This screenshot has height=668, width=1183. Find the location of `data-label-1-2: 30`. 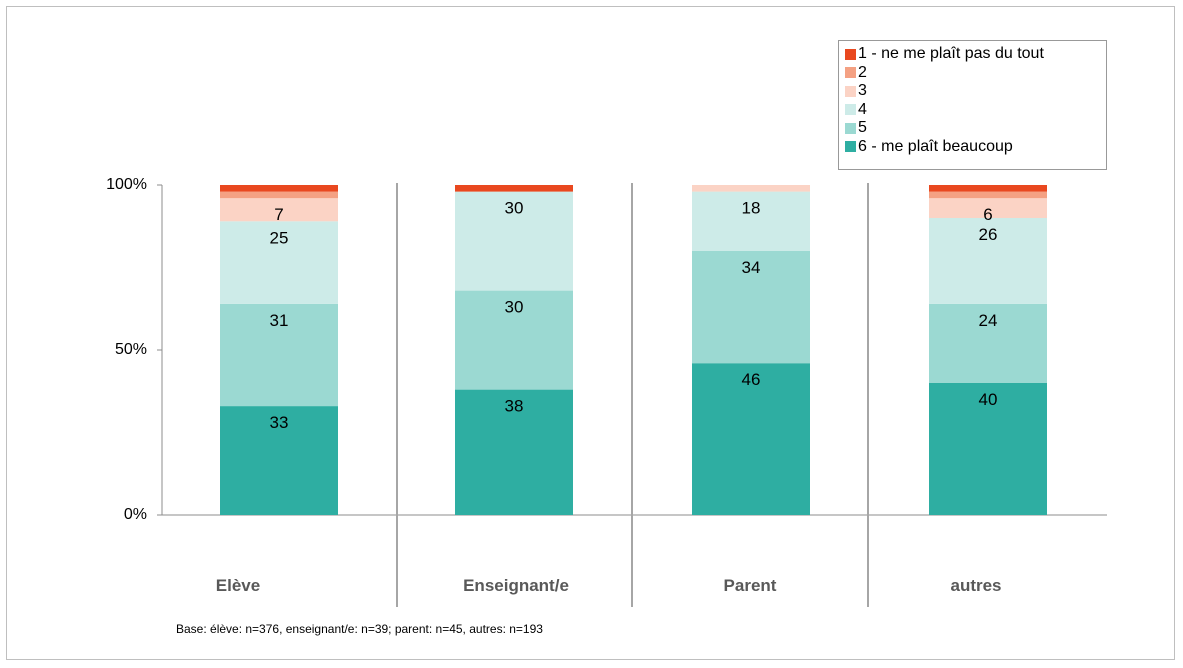

data-label-1-2: 30 is located at coordinates (514, 208).